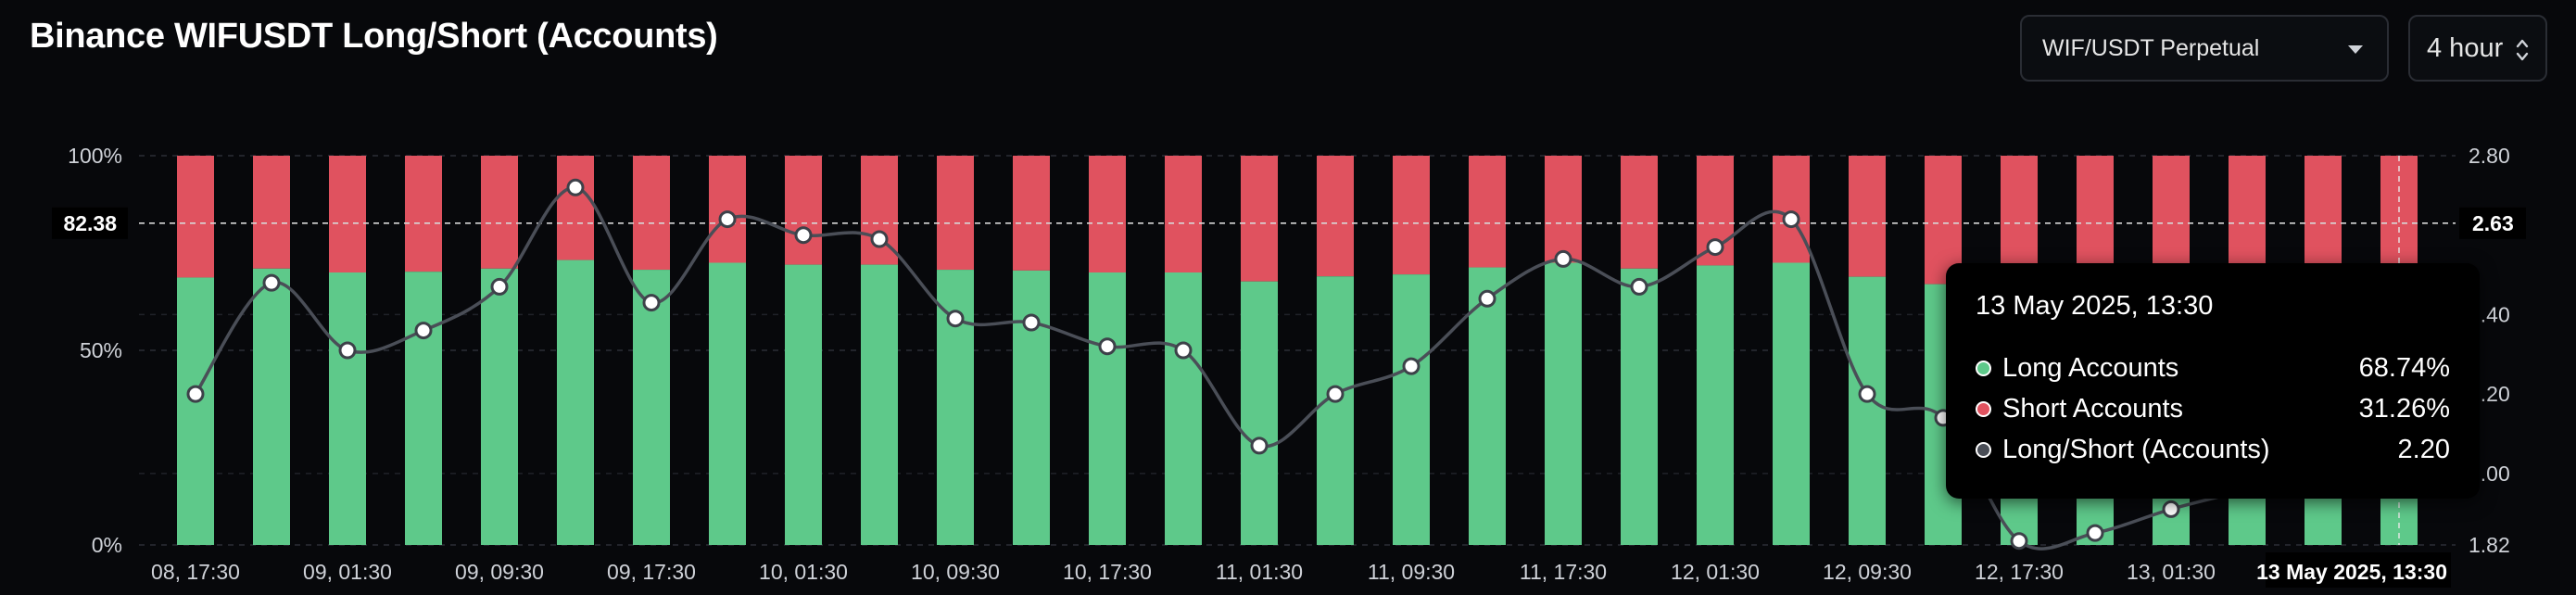 The image size is (2576, 595). What do you see at coordinates (101, 350) in the screenshot?
I see `y-left-tick-label: 50%` at bounding box center [101, 350].